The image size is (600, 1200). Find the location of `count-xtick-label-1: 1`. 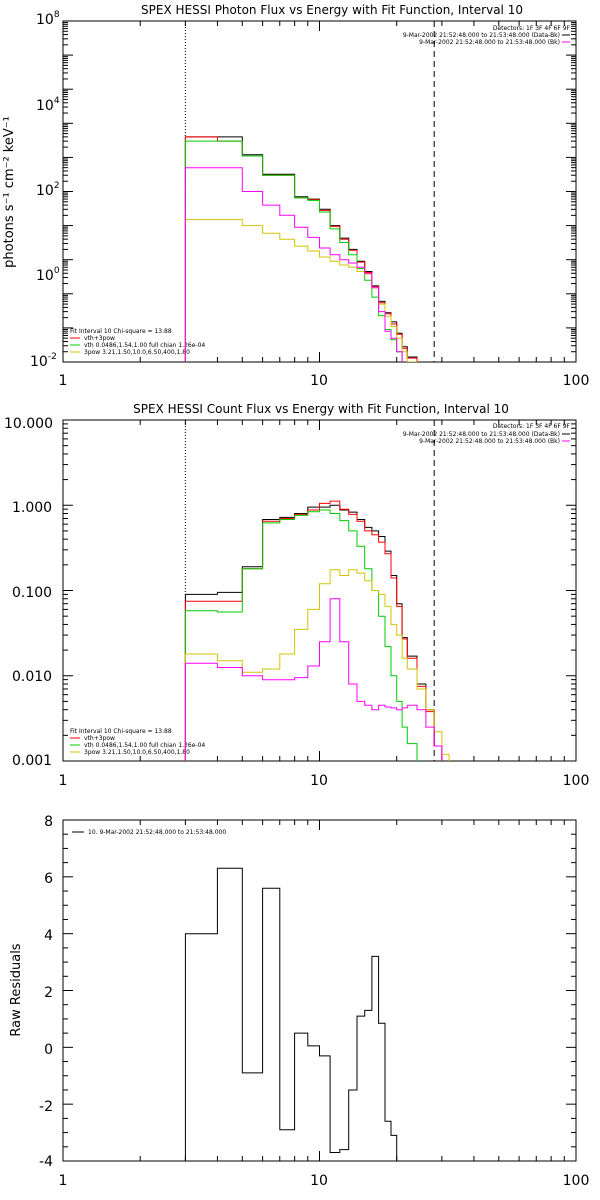

count-xtick-label-1: 1 is located at coordinates (63, 781).